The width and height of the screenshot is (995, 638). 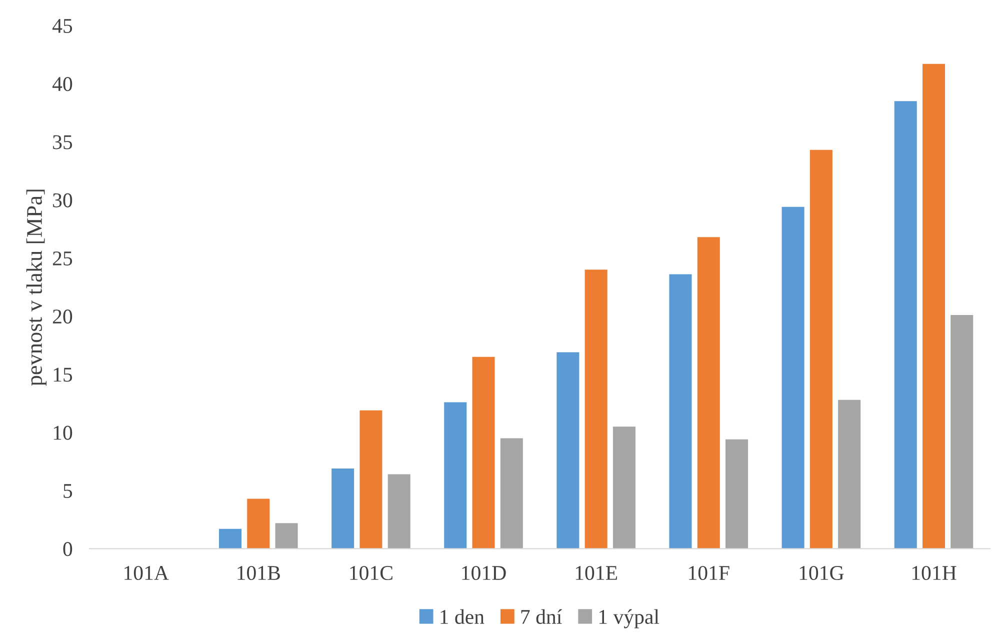 I want to click on x-tick-label: 101C, so click(x=371, y=573).